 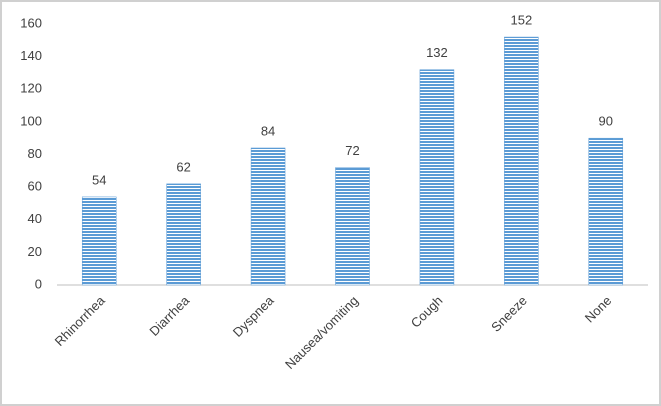 I want to click on data-label: 132, so click(x=437, y=52).